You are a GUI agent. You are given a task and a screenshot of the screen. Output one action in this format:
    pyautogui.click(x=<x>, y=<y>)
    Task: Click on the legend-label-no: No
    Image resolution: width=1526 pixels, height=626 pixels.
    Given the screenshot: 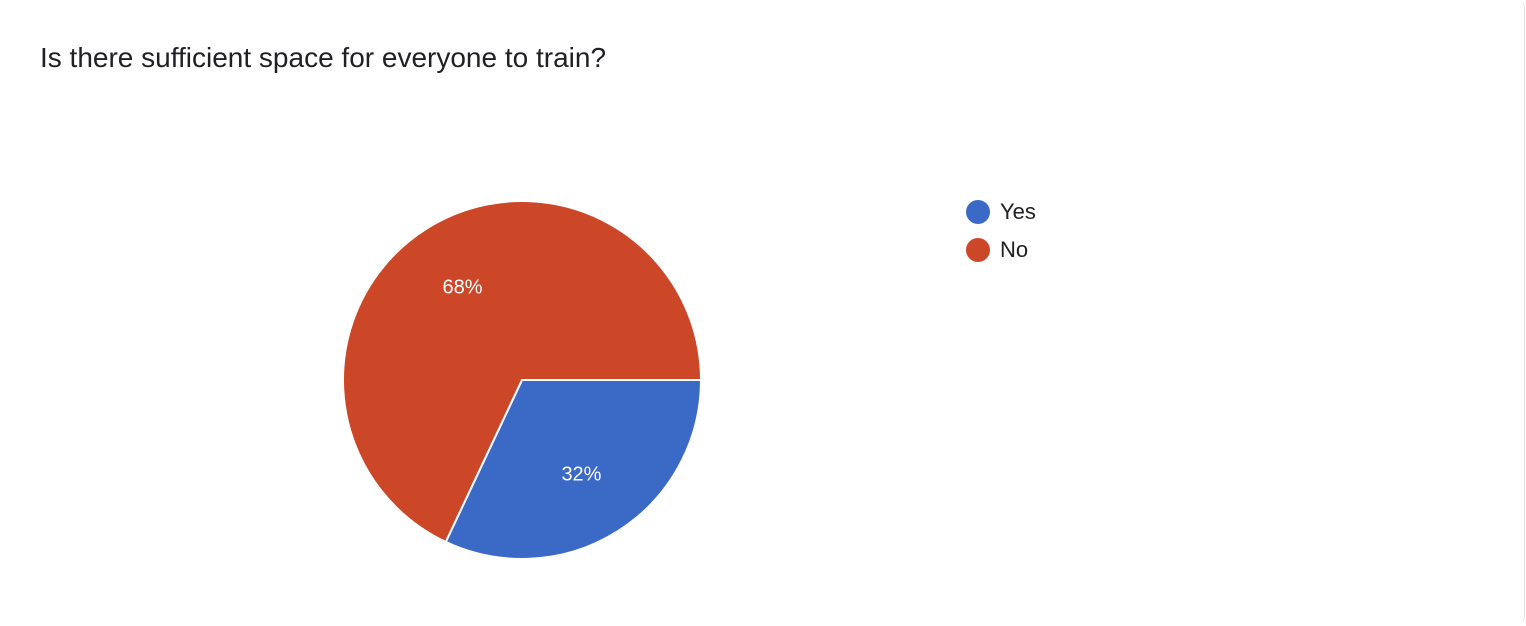 What is the action you would take?
    pyautogui.click(x=1014, y=249)
    